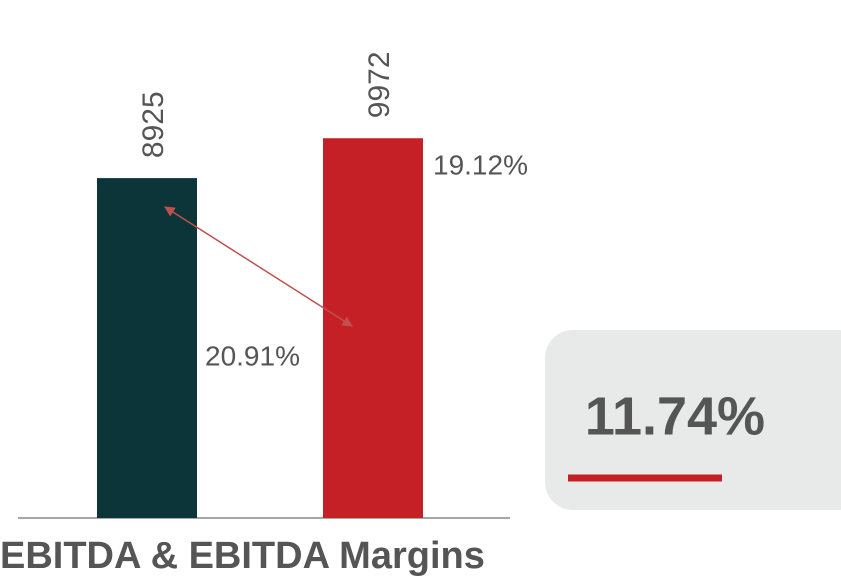 The image size is (841, 585). I want to click on margin-label: 19.12%, so click(480, 164).